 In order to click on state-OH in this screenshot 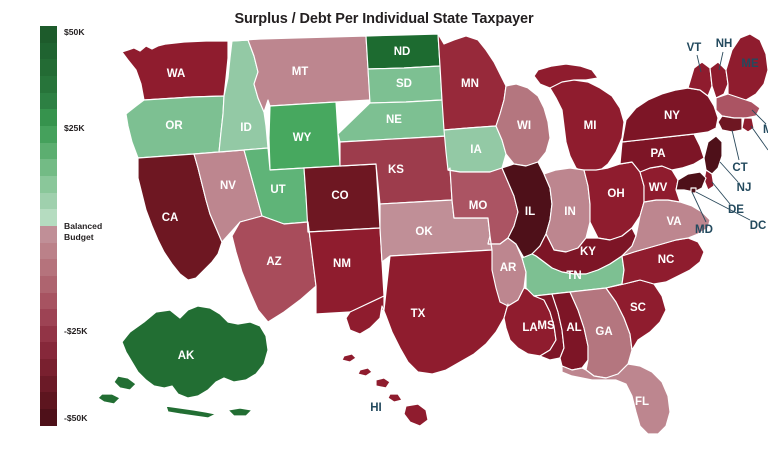, I will do `click(614, 201)`.